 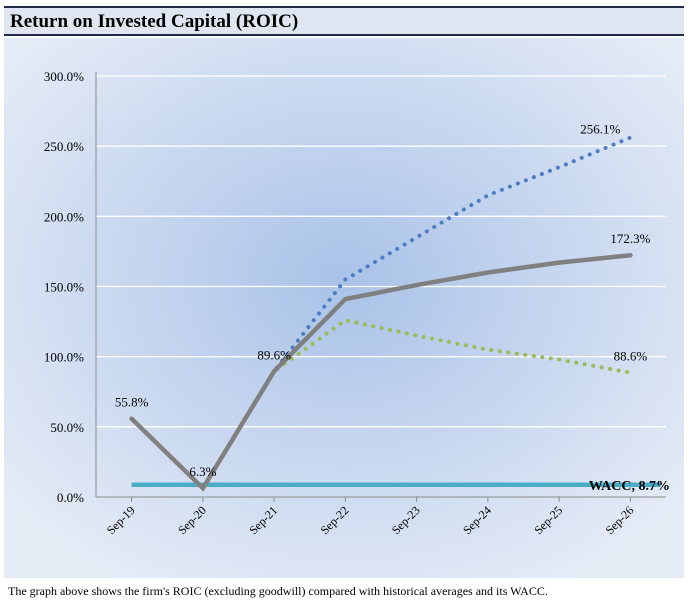 I want to click on wacc-label: WACC, 8.7%, so click(x=629, y=486).